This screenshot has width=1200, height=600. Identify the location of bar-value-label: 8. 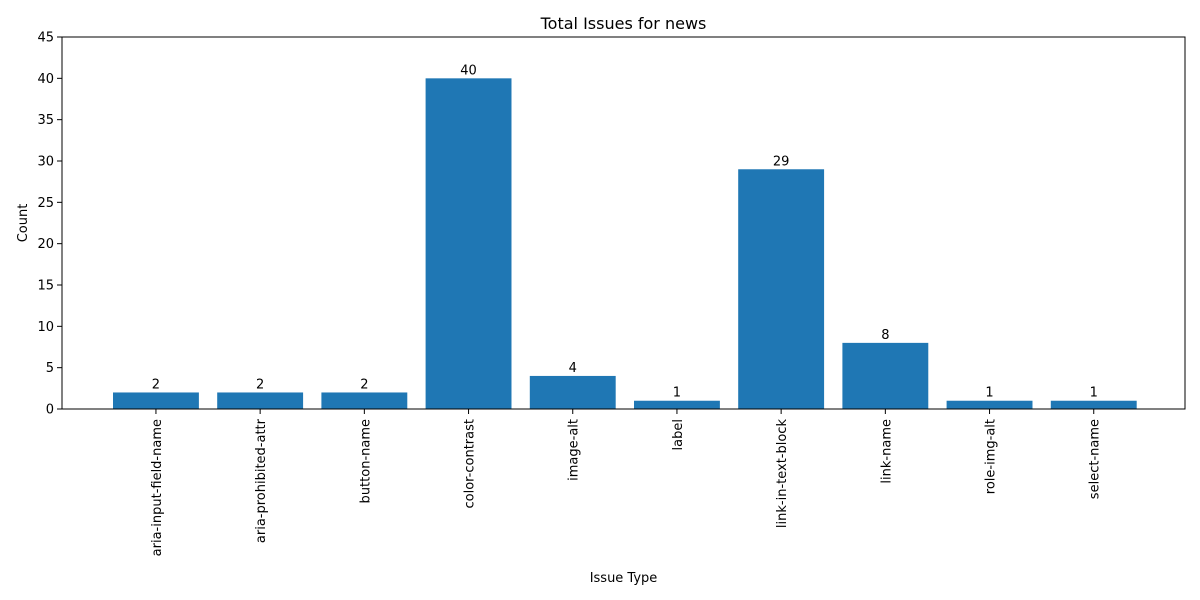
(885, 335).